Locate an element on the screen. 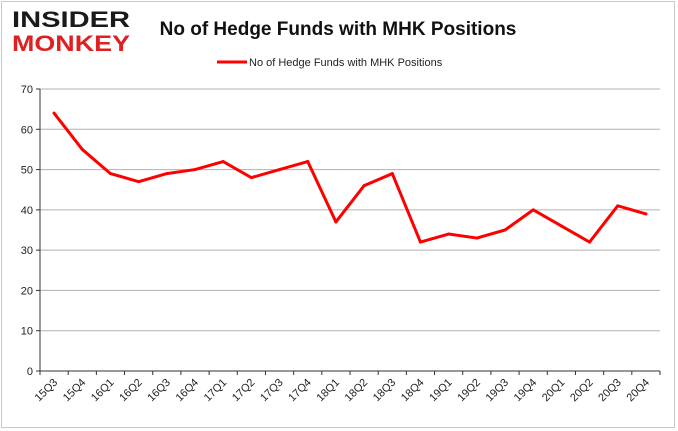 The image size is (678, 431). x-tick-label: 15Q3 is located at coordinates (47, 391).